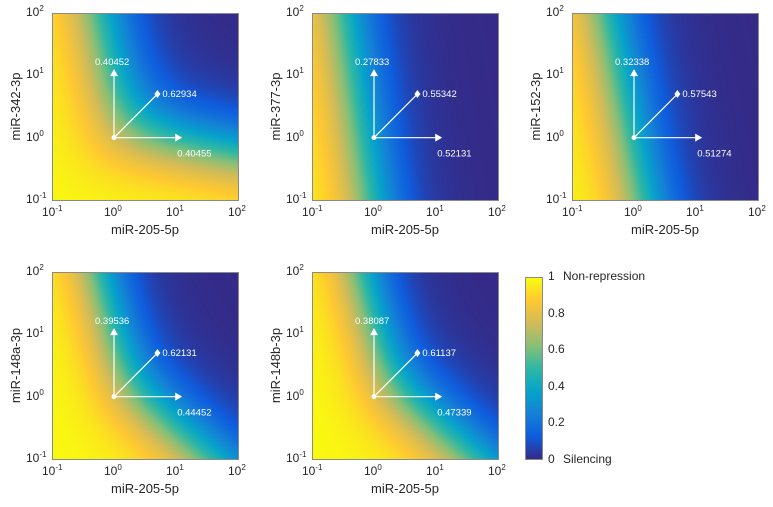  Describe the element at coordinates (372, 62) in the screenshot. I see `vertical-sensitivity-label: 0.27833` at that location.